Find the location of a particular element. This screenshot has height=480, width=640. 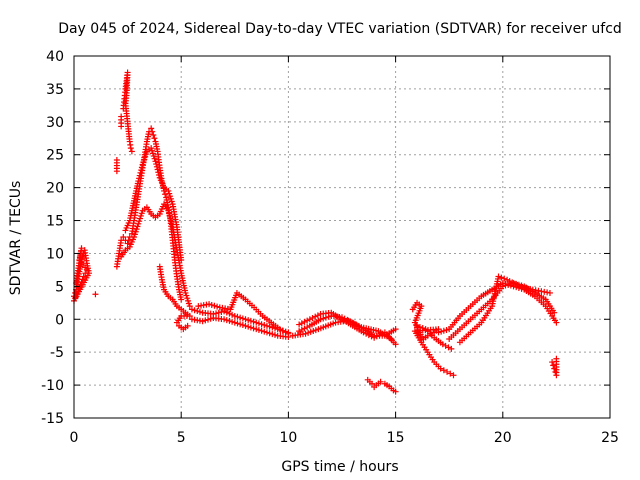

x-tick-label: 25 is located at coordinates (610, 438).